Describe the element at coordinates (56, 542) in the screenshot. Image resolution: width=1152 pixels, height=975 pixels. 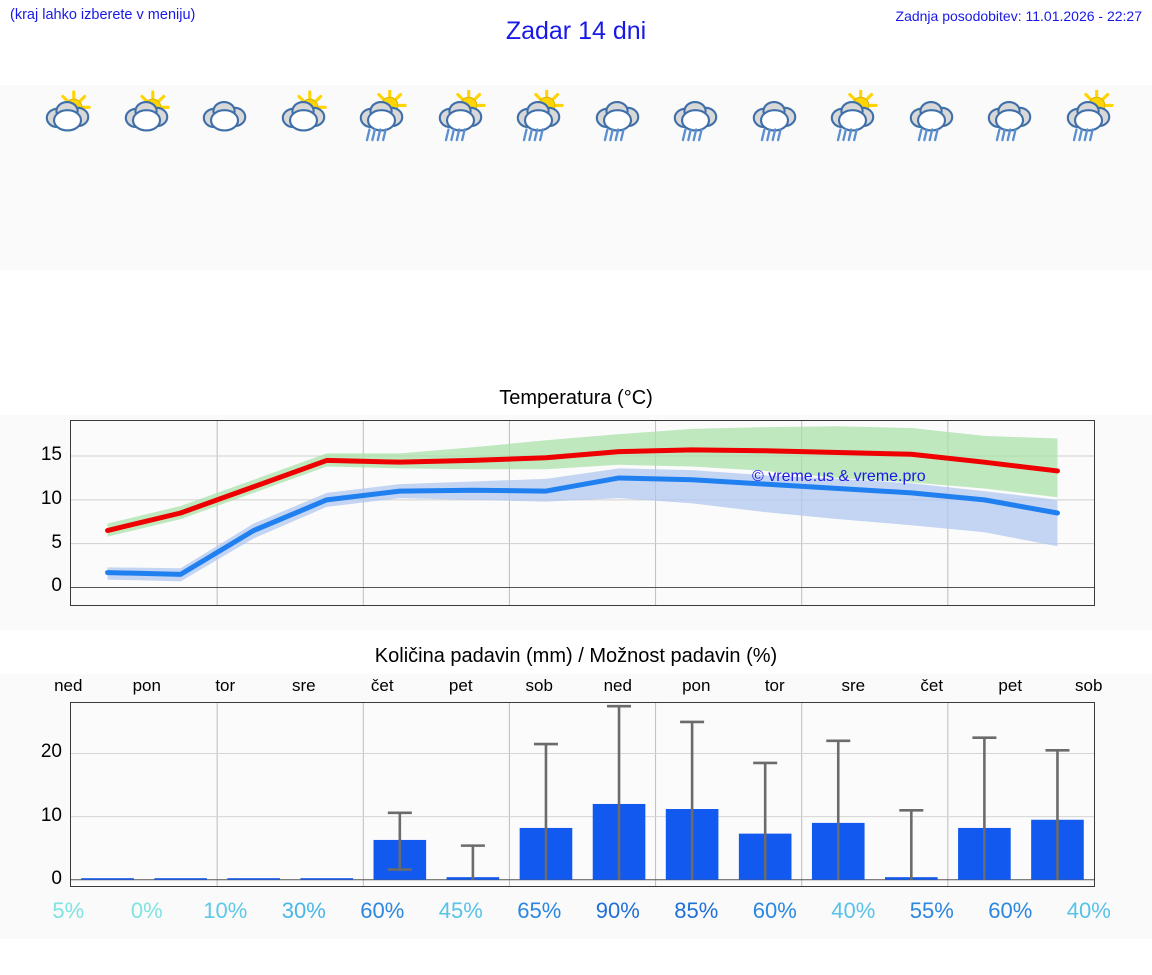
I see `temperature-y-tick: 5` at that location.